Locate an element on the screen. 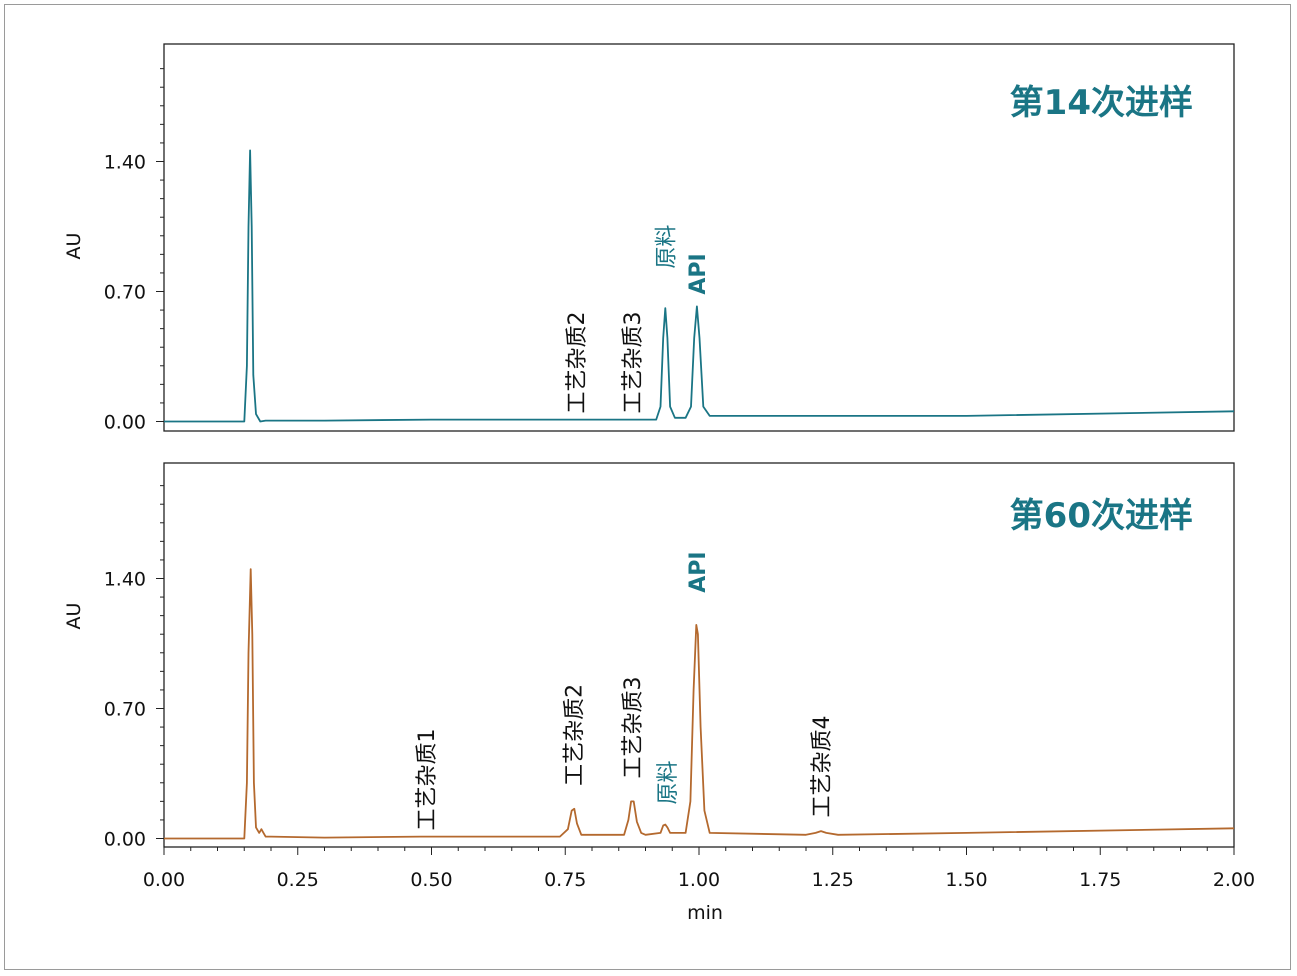 This screenshot has height=976, width=1297. peak-annotations: 工艺杂质2 工艺杂质3 原料 API is located at coordinates (638, 319).